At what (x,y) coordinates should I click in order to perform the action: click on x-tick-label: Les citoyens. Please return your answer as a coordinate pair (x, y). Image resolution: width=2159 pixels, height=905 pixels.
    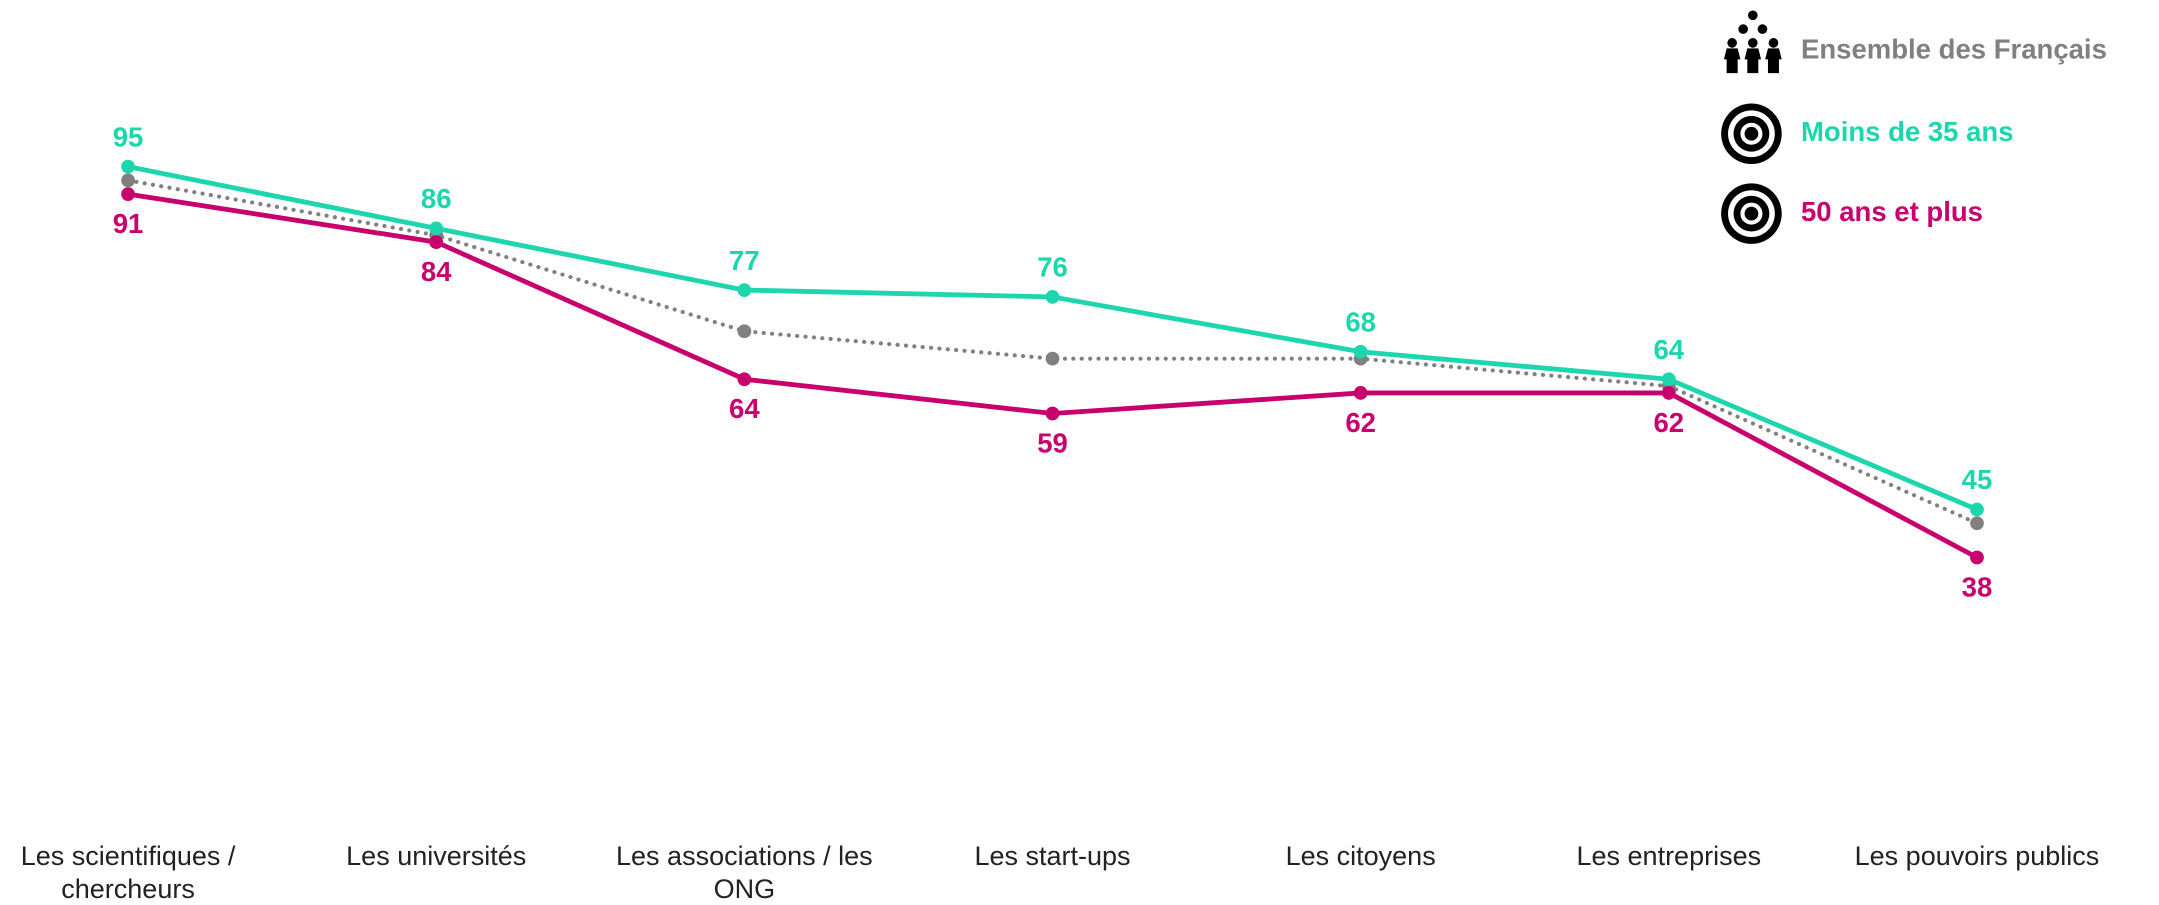
    Looking at the image, I should click on (1360, 855).